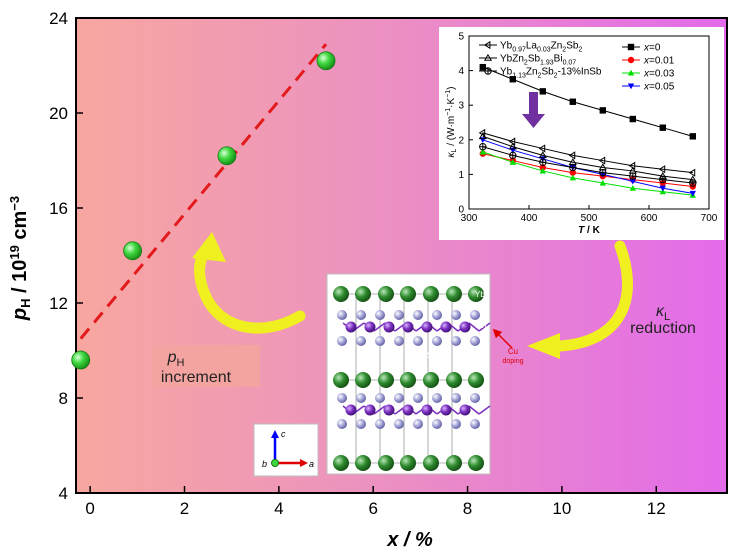 The height and width of the screenshot is (554, 744). I want to click on inset-series-group, so click(587, 152).